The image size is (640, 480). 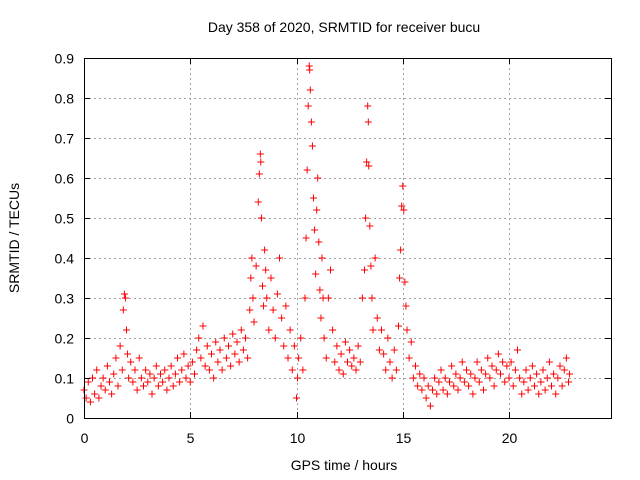 What do you see at coordinates (65, 99) in the screenshot?
I see `y-tick-label: 0.8` at bounding box center [65, 99].